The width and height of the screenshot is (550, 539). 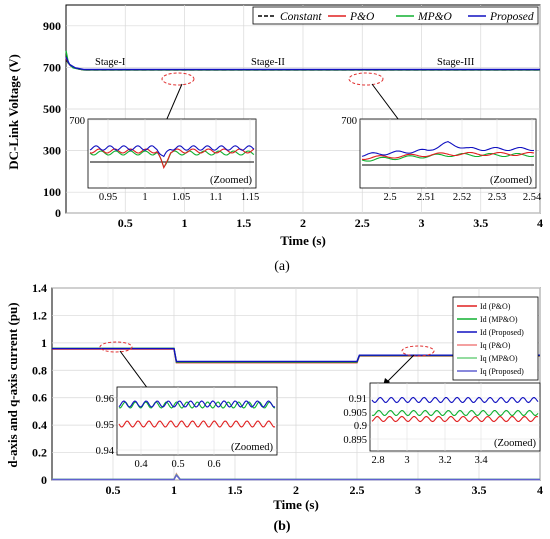 I want to click on inset-label-a2: (Zoomed), so click(x=511, y=180).